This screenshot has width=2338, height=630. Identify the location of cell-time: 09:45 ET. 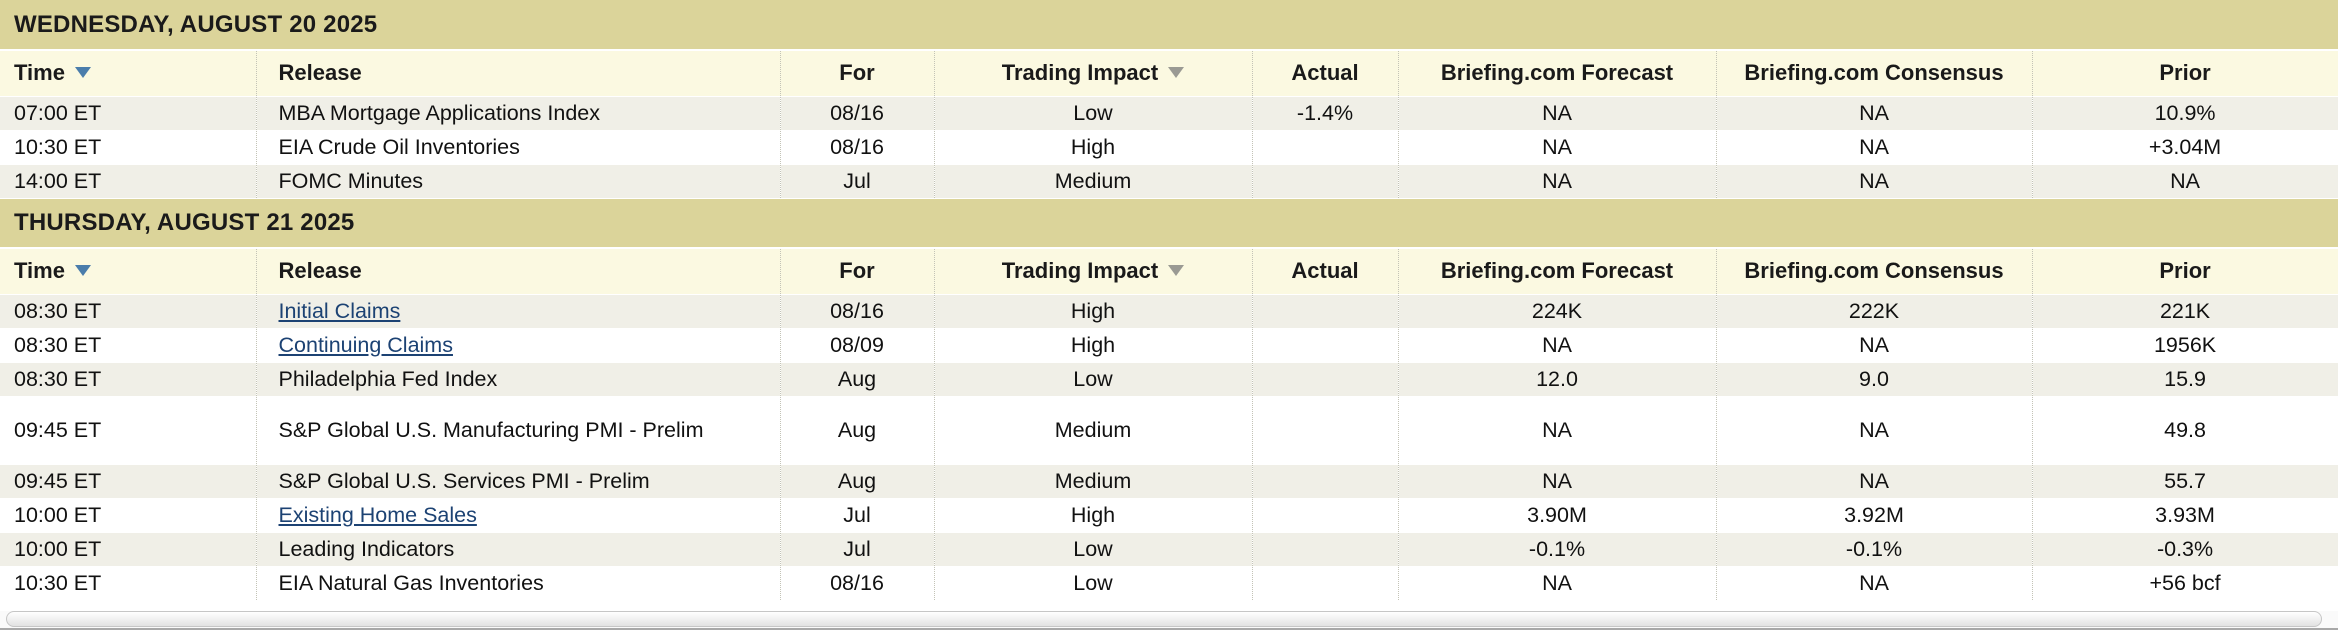
(128, 430).